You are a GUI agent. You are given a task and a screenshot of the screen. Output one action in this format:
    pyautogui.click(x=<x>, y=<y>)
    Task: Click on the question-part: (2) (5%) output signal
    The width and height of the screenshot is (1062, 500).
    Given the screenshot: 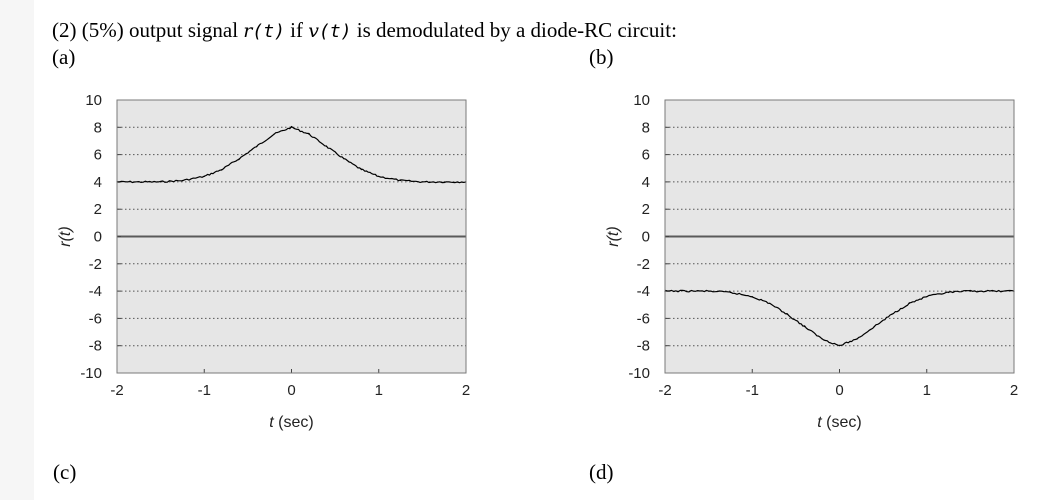 What is the action you would take?
    pyautogui.click(x=145, y=30)
    